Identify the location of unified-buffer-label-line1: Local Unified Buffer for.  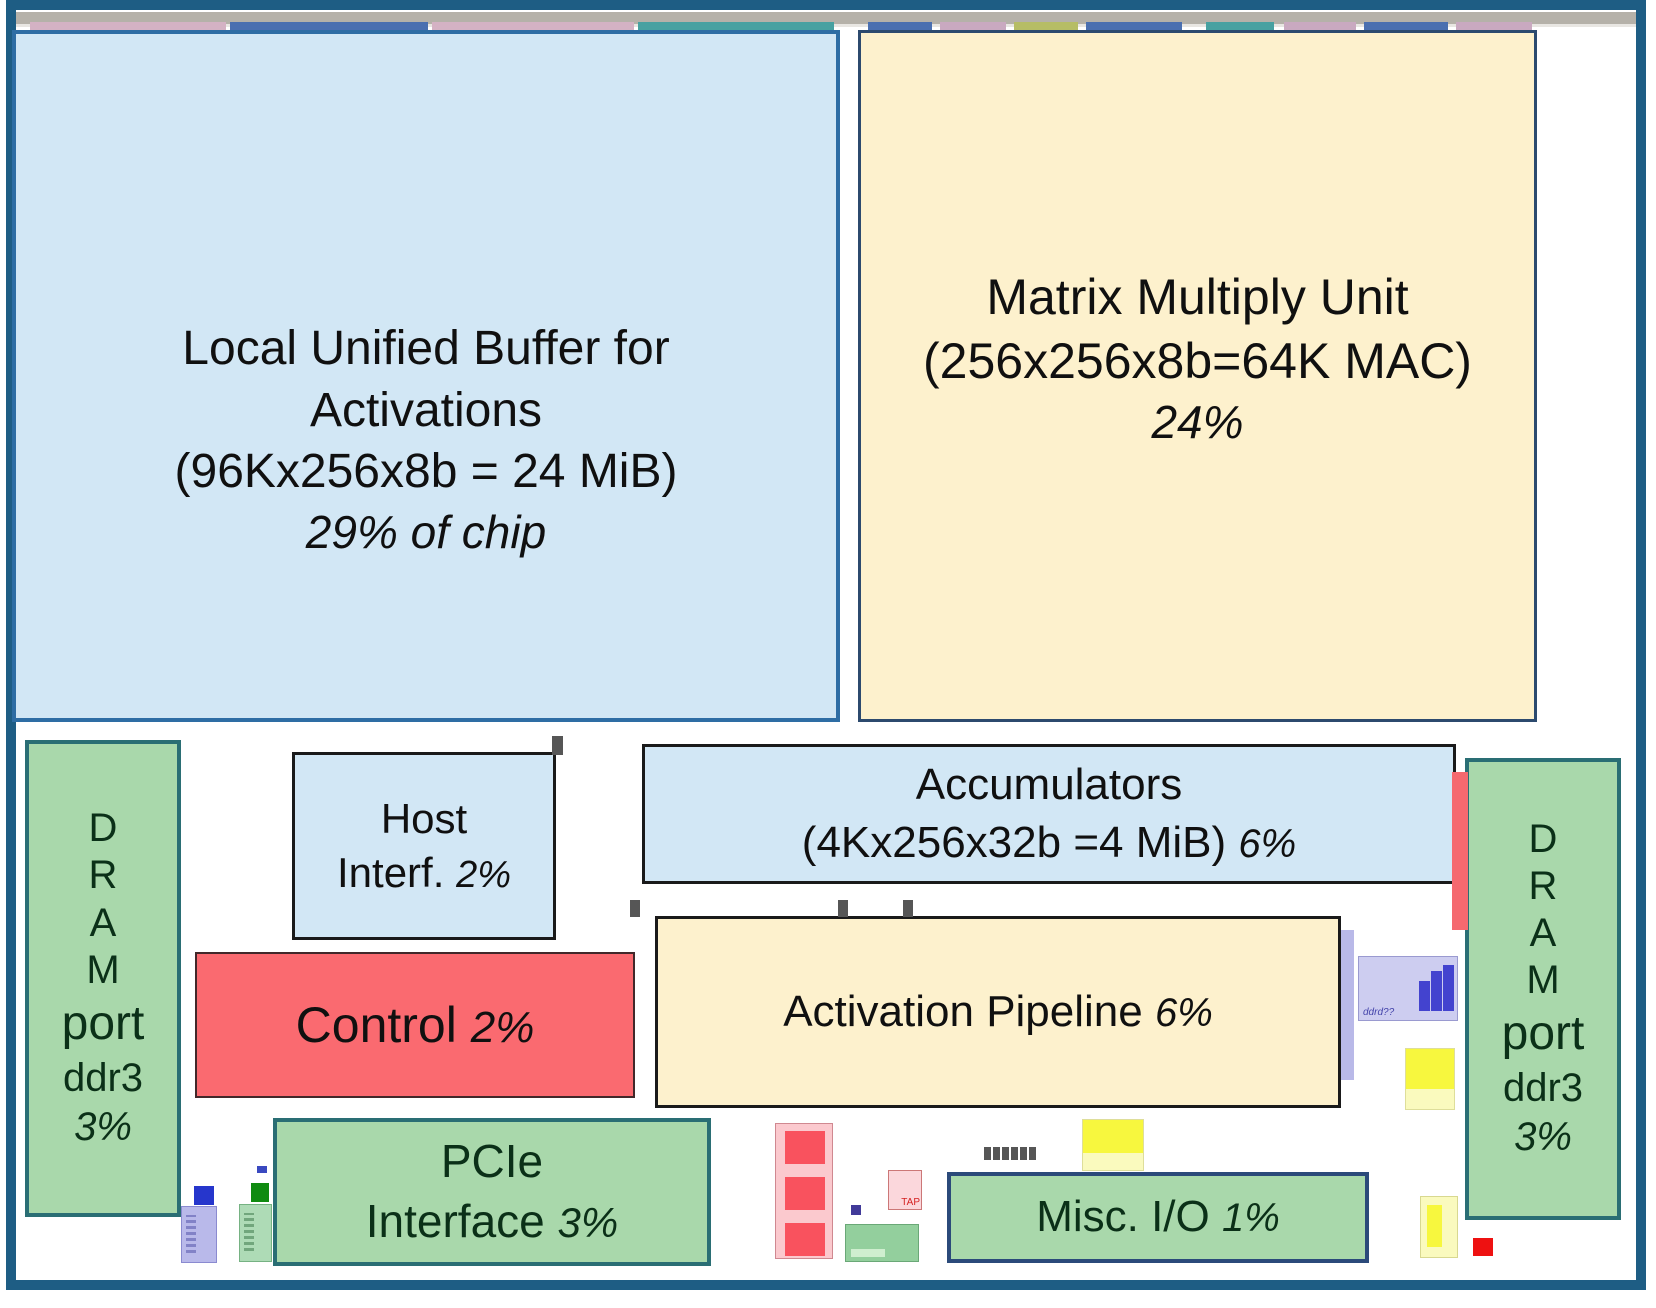
(426, 349).